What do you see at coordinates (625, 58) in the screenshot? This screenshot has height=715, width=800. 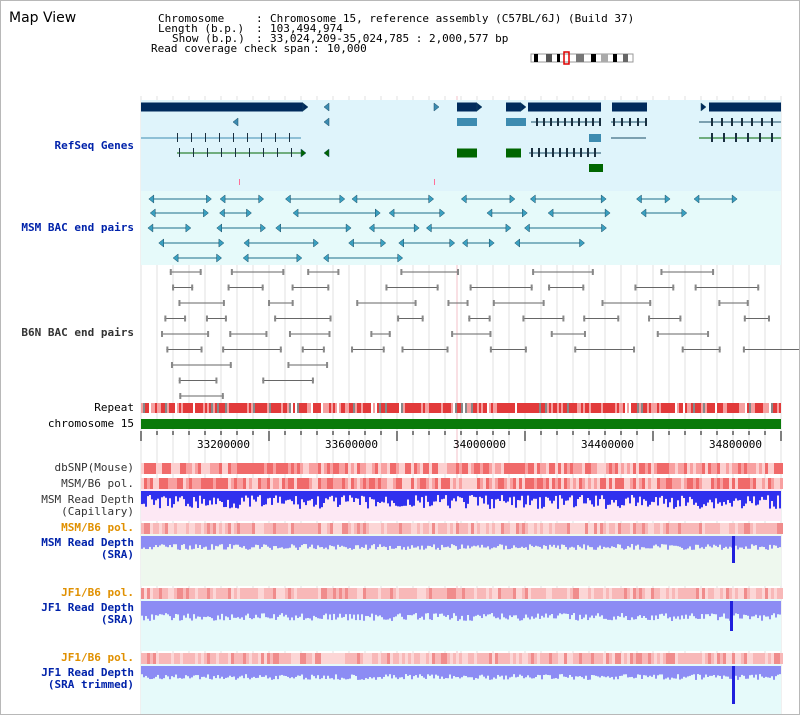 I see `ideogram-band` at bounding box center [625, 58].